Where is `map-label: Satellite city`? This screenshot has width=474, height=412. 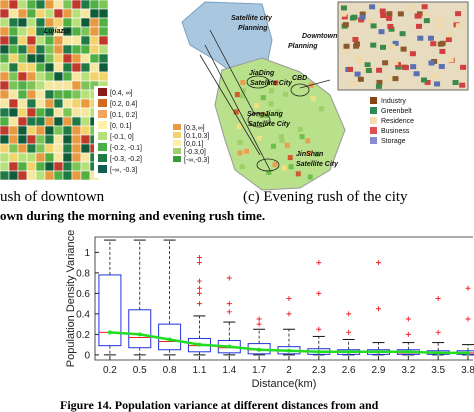 map-label: Satellite city is located at coordinates (252, 18).